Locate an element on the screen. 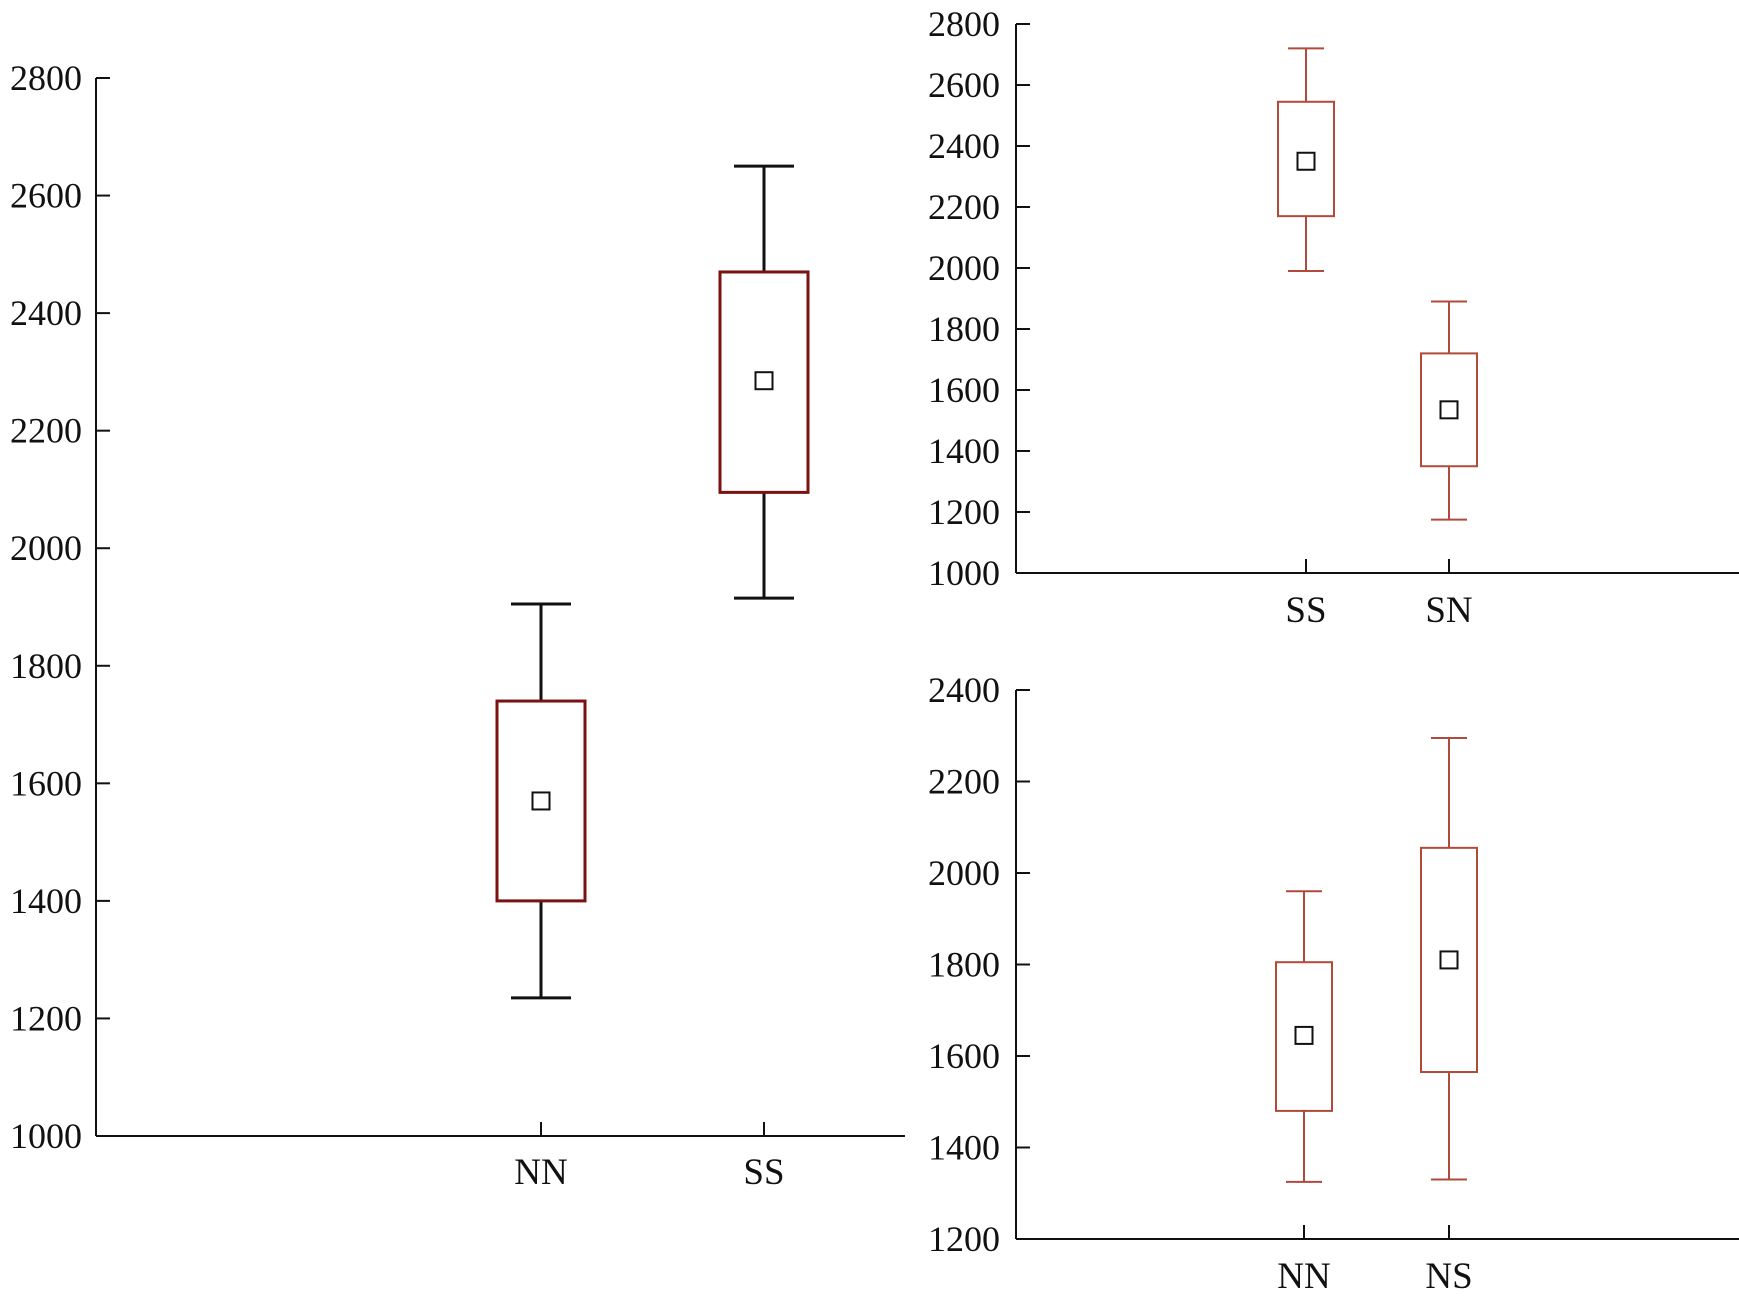  box-sn is located at coordinates (1449, 410).